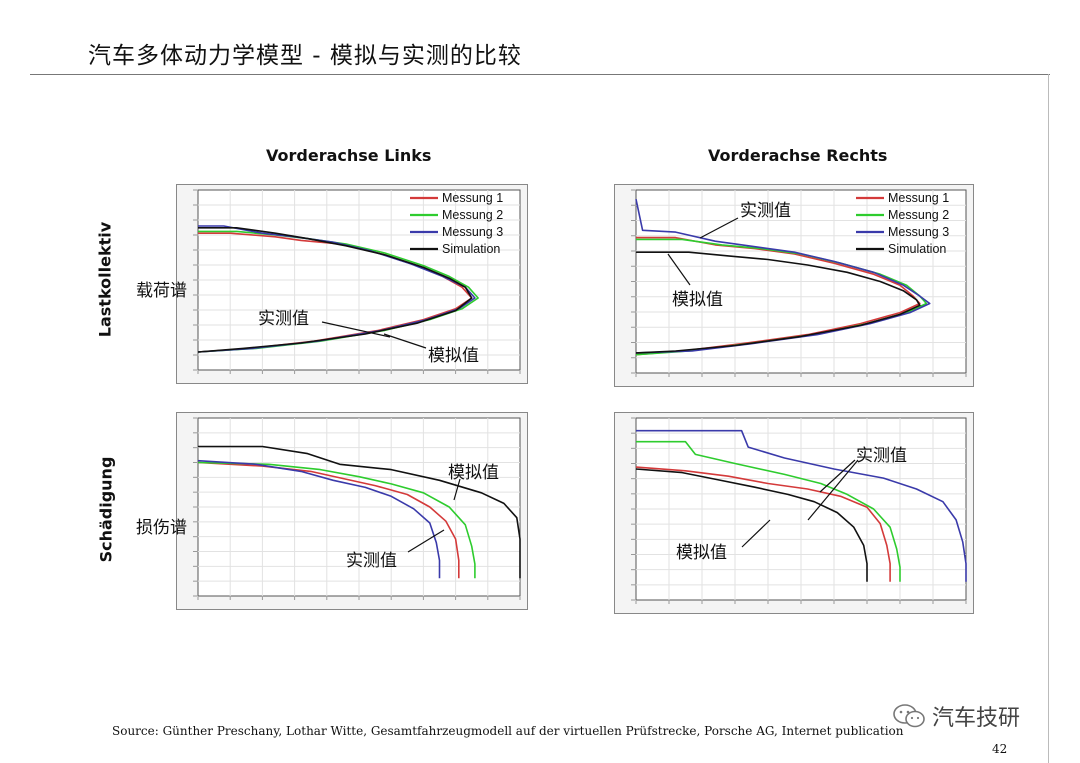 Image resolution: width=1080 pixels, height=763 pixels. What do you see at coordinates (701, 553) in the screenshot?
I see `label-br-simulated: 模拟值` at bounding box center [701, 553].